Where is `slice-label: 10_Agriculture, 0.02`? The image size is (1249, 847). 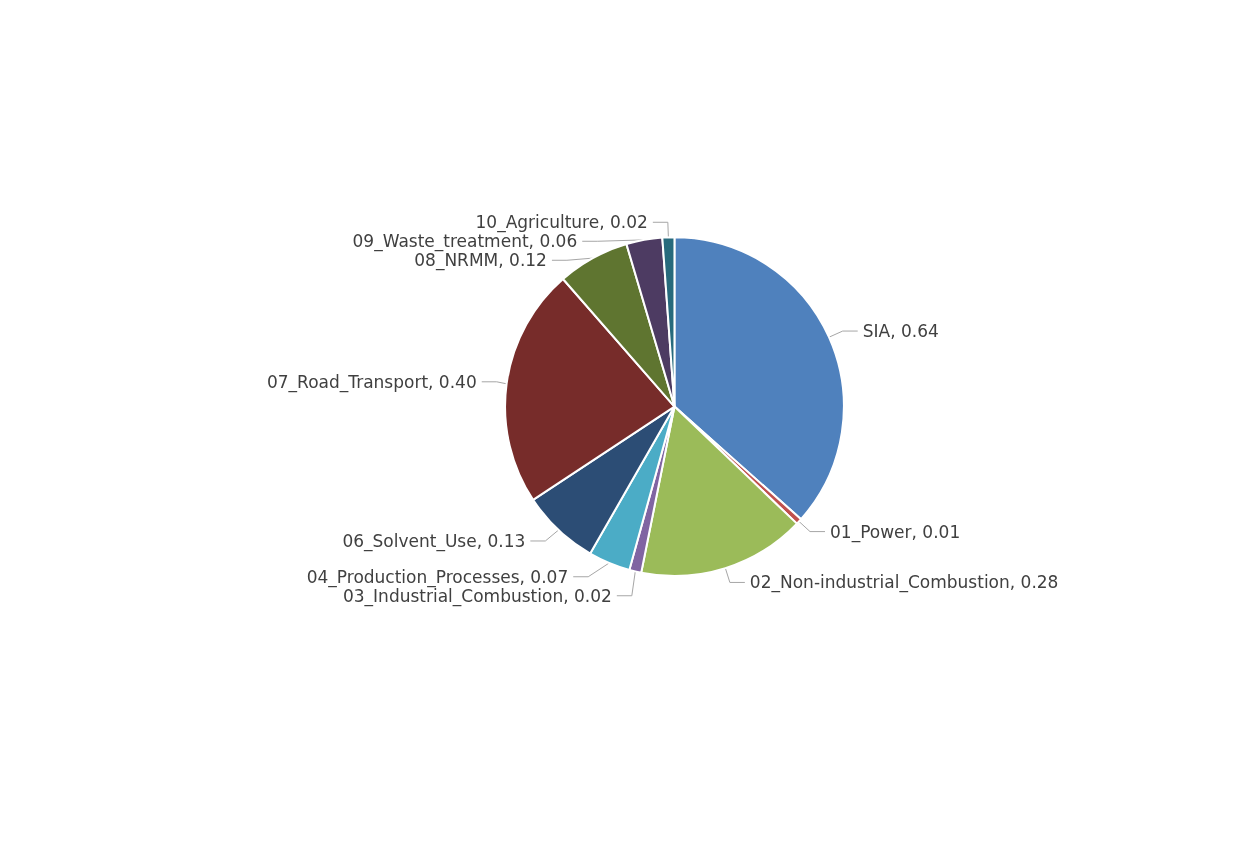
slice-label: 10_Agriculture, 0.02 is located at coordinates (561, 223).